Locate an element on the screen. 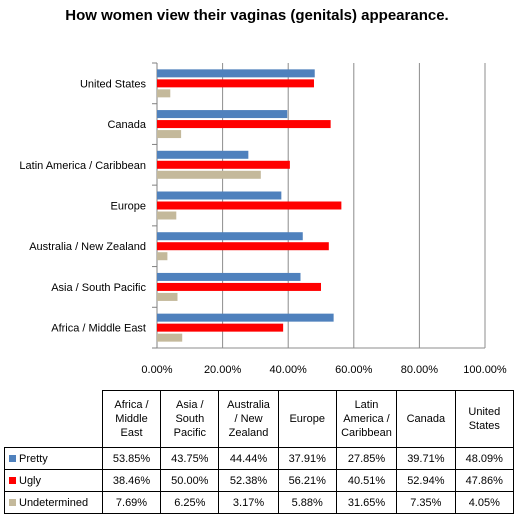  table-cell: 38.46% is located at coordinates (131, 480).